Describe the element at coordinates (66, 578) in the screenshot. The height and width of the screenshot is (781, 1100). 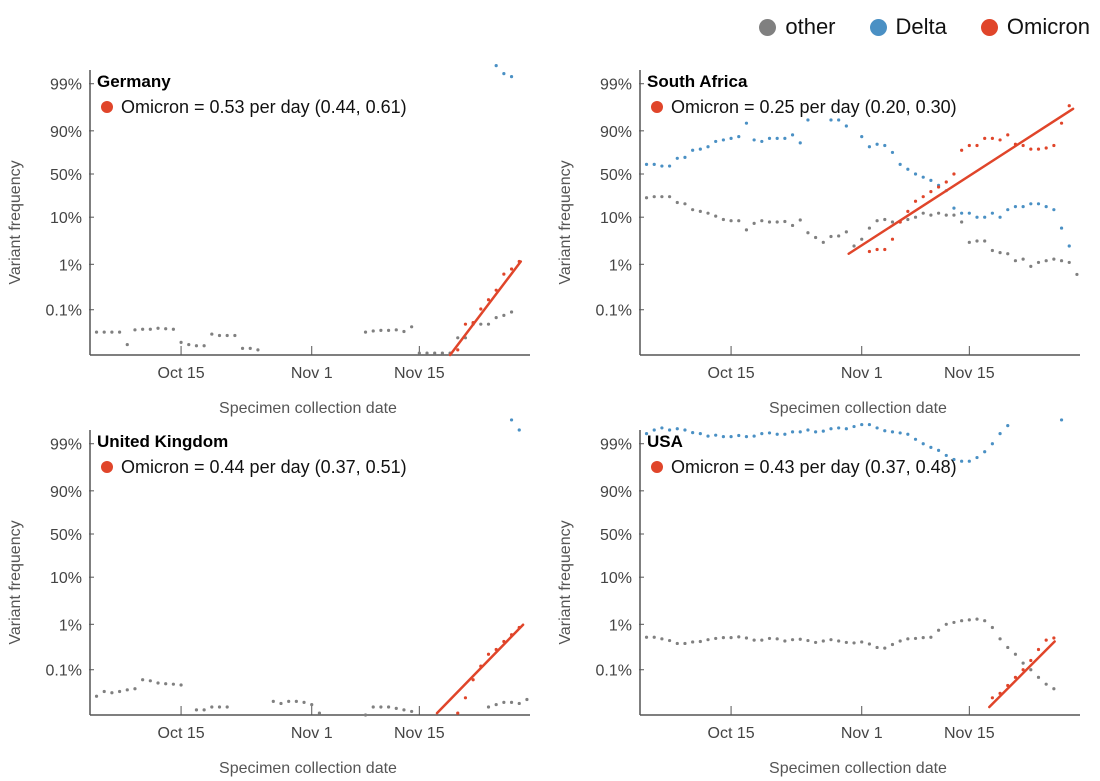
I see `y-tick-label: 10%` at that location.